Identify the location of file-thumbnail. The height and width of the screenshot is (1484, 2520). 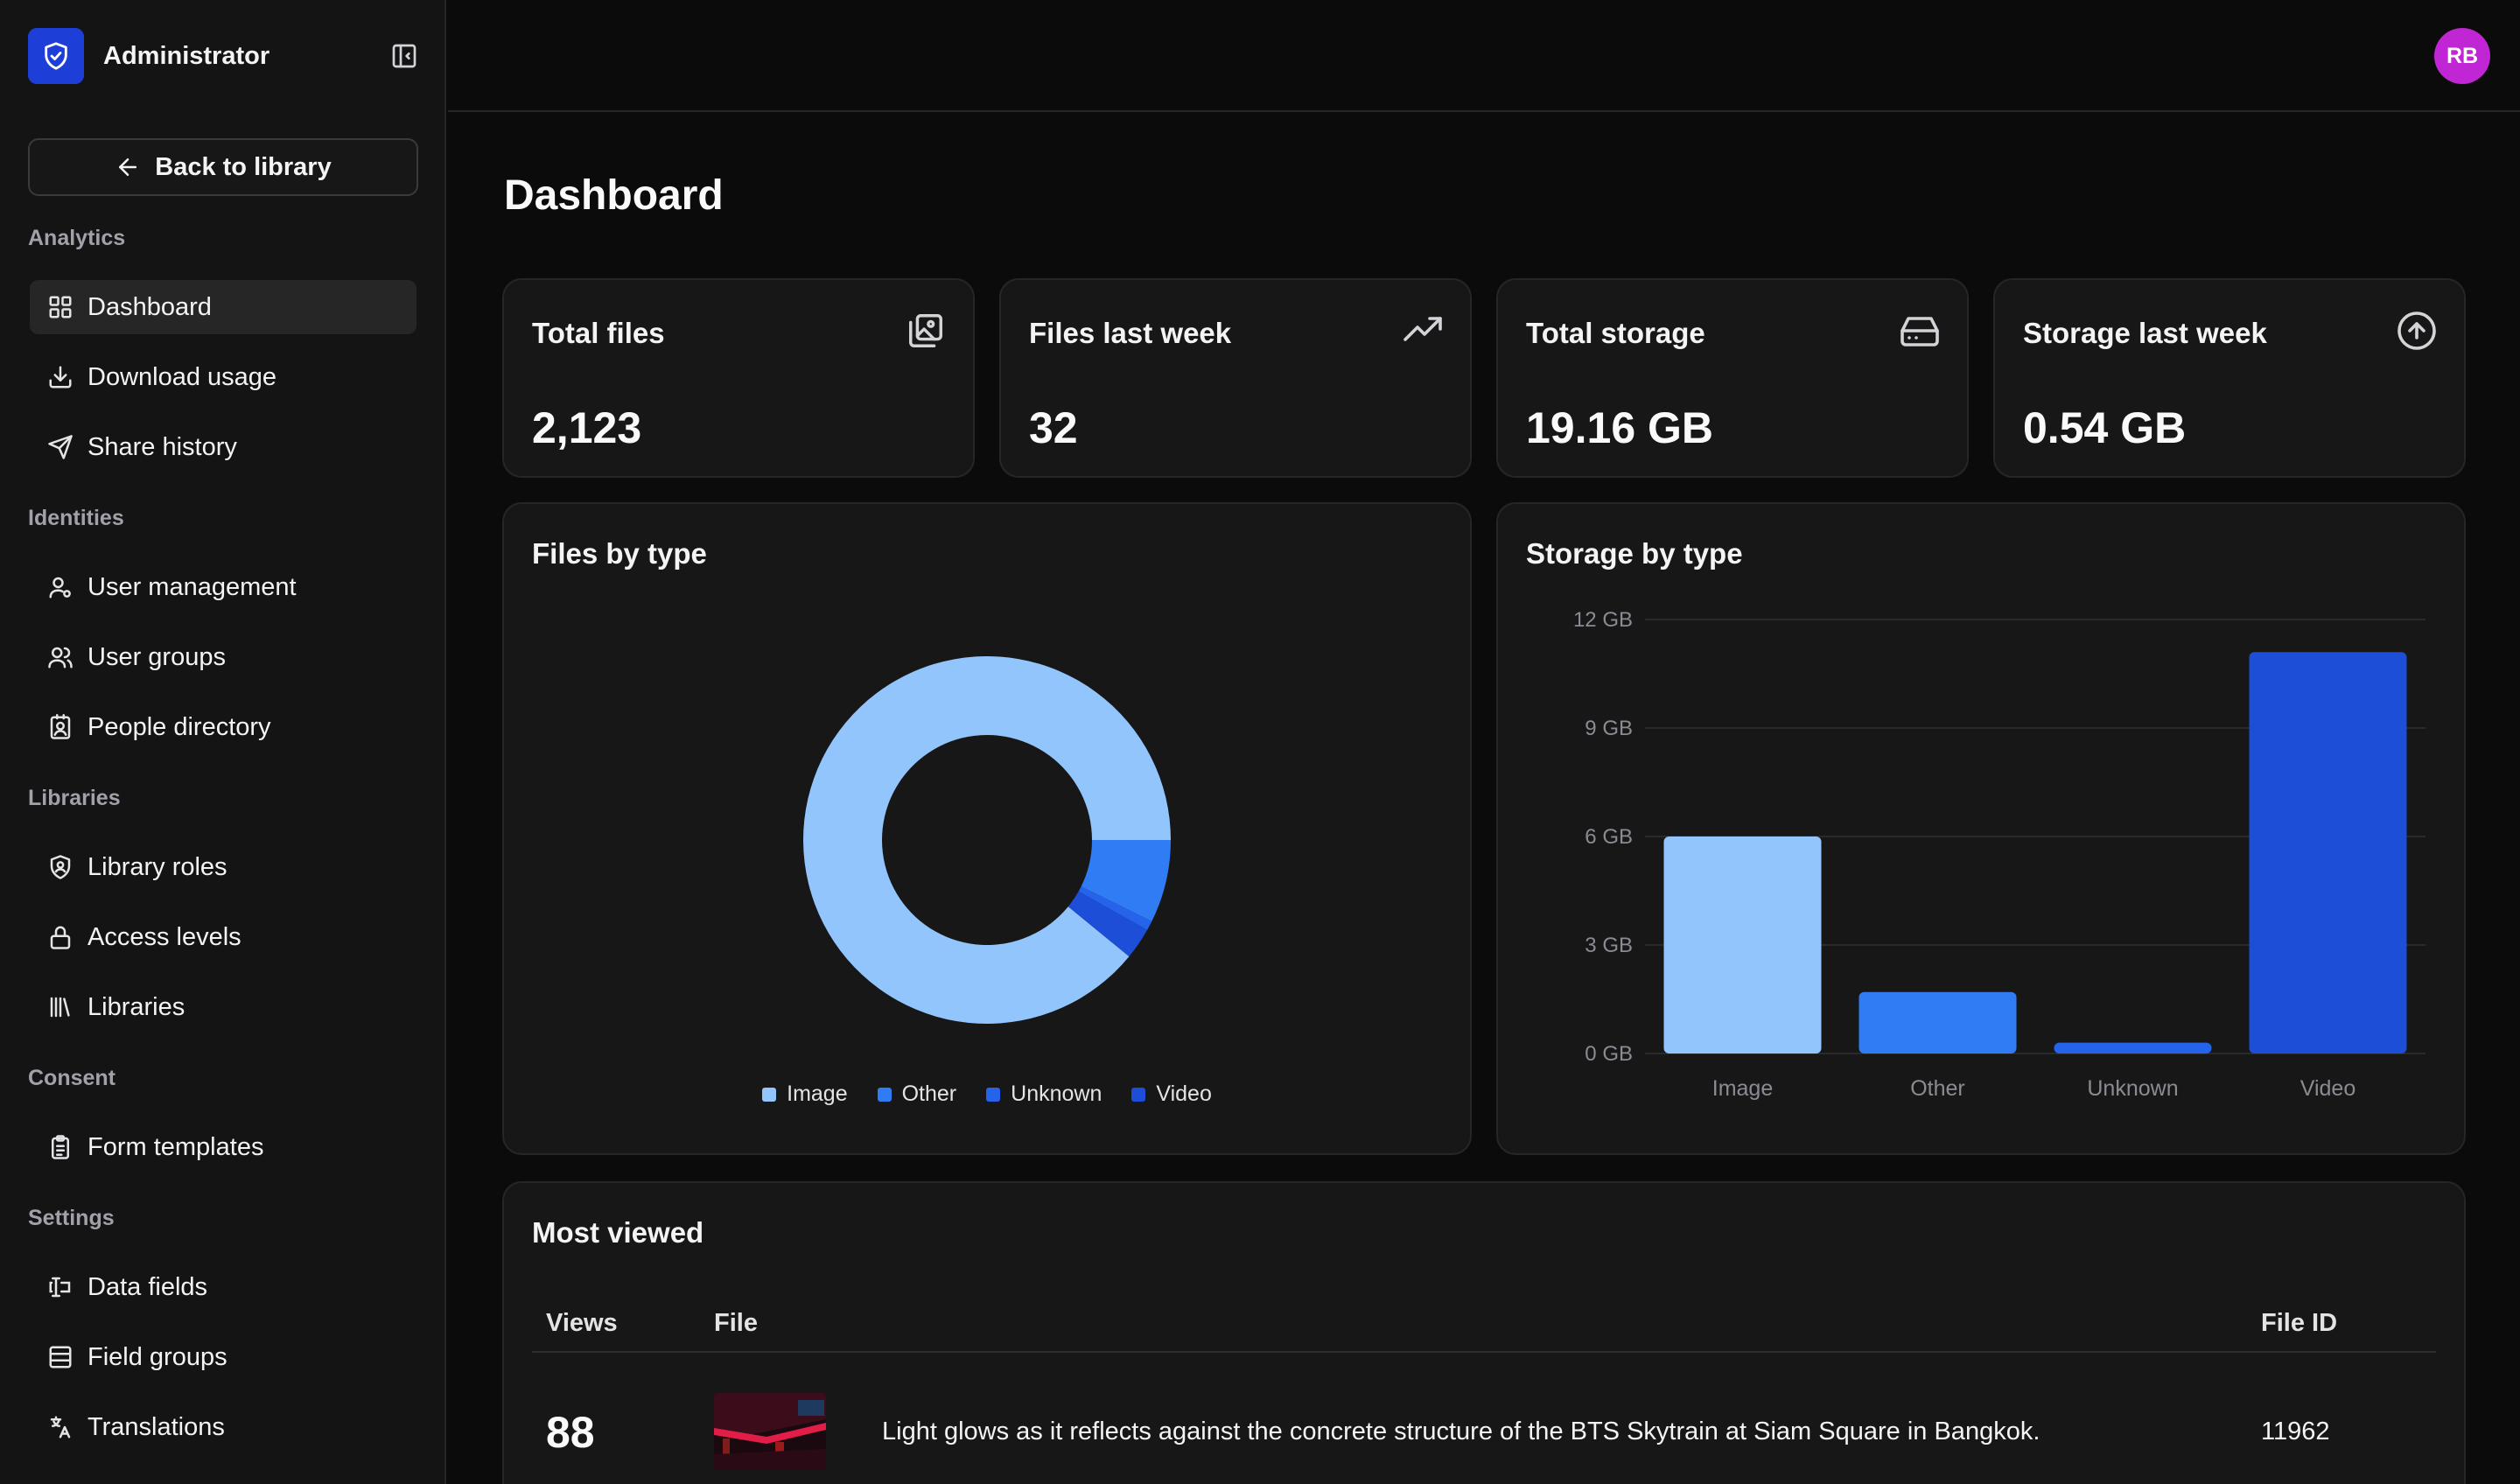
(770, 1431).